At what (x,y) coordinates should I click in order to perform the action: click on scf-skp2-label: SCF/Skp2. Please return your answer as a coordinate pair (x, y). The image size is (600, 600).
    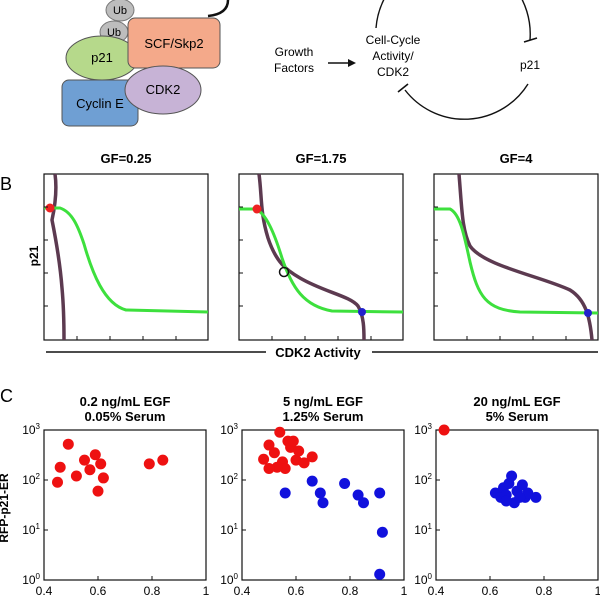
    Looking at the image, I should click on (173, 43).